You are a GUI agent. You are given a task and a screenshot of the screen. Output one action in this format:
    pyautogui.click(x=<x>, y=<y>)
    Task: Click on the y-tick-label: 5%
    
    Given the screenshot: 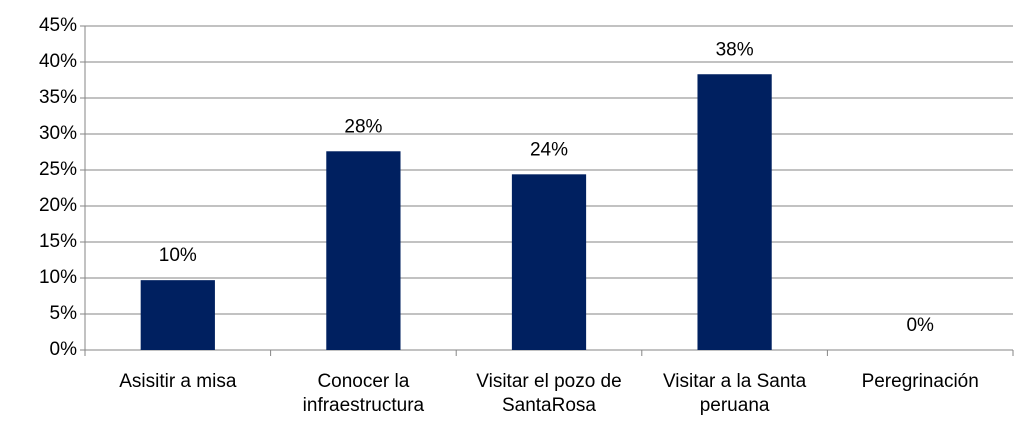 What is the action you would take?
    pyautogui.click(x=64, y=313)
    